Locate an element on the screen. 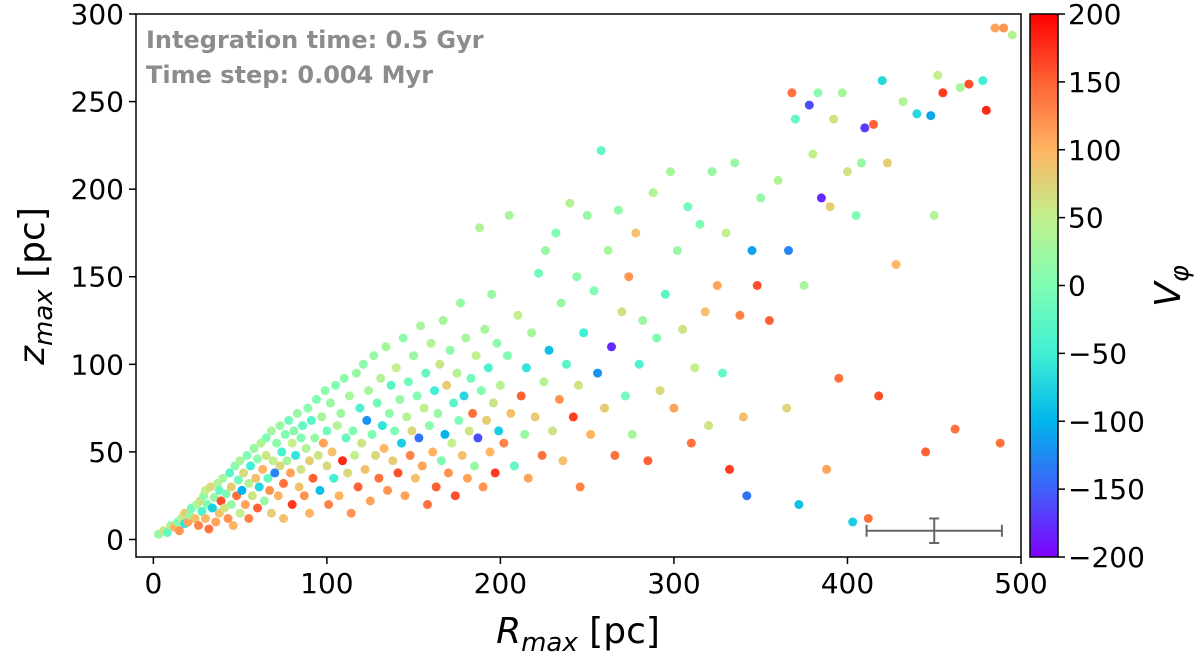 This screenshot has height=660, width=1200. y-tick-label-300: 300 is located at coordinates (97, 15).